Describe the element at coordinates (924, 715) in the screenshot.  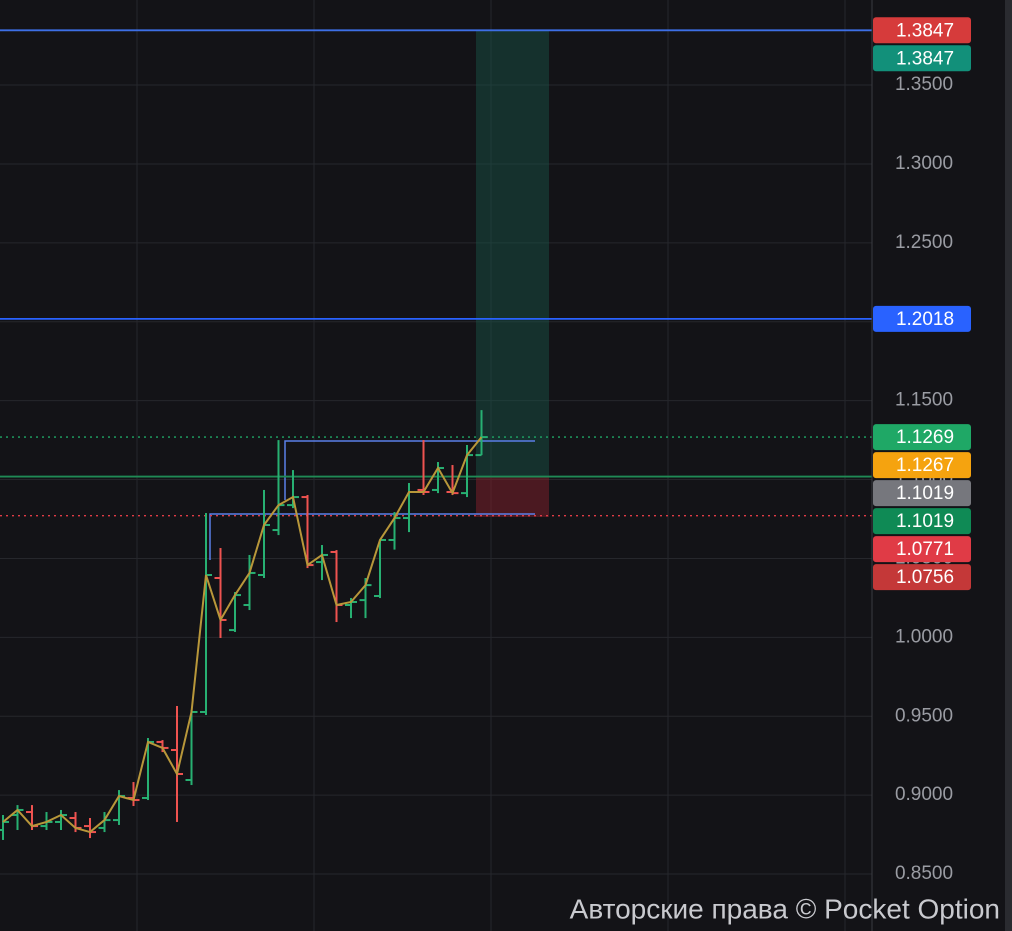
I see `y-tick-label: 0.9500` at that location.